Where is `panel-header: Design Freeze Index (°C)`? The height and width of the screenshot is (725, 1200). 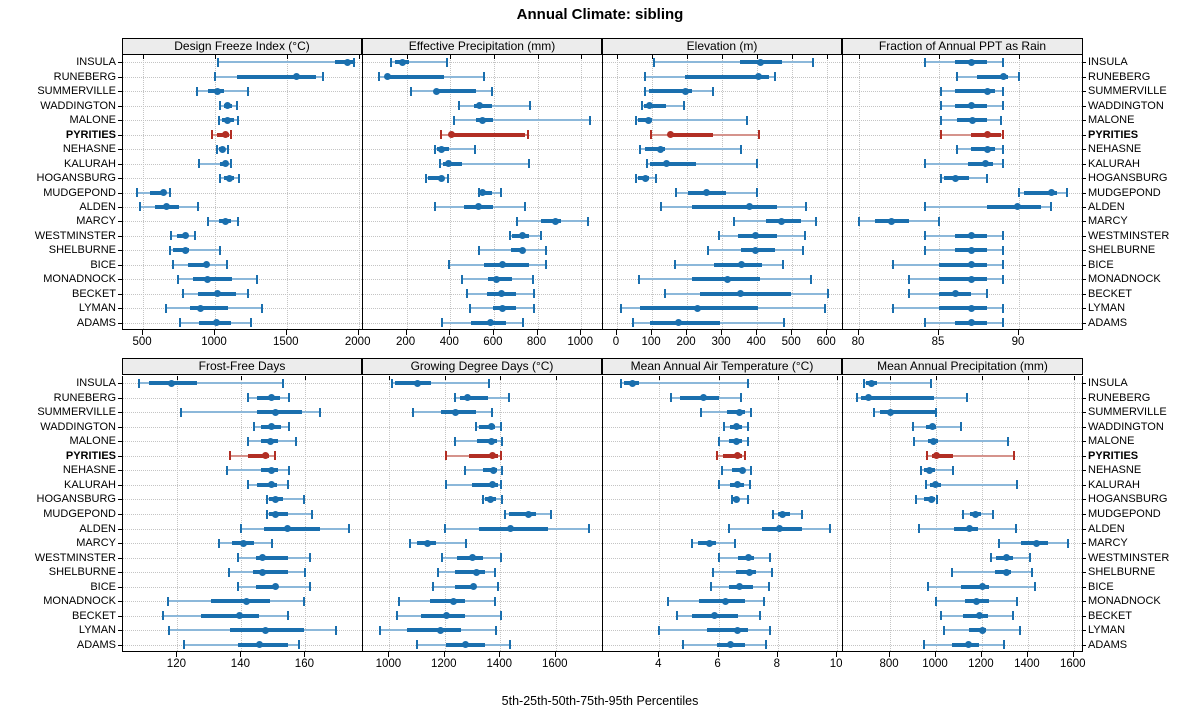 panel-header: Design Freeze Index (°C) is located at coordinates (242, 46).